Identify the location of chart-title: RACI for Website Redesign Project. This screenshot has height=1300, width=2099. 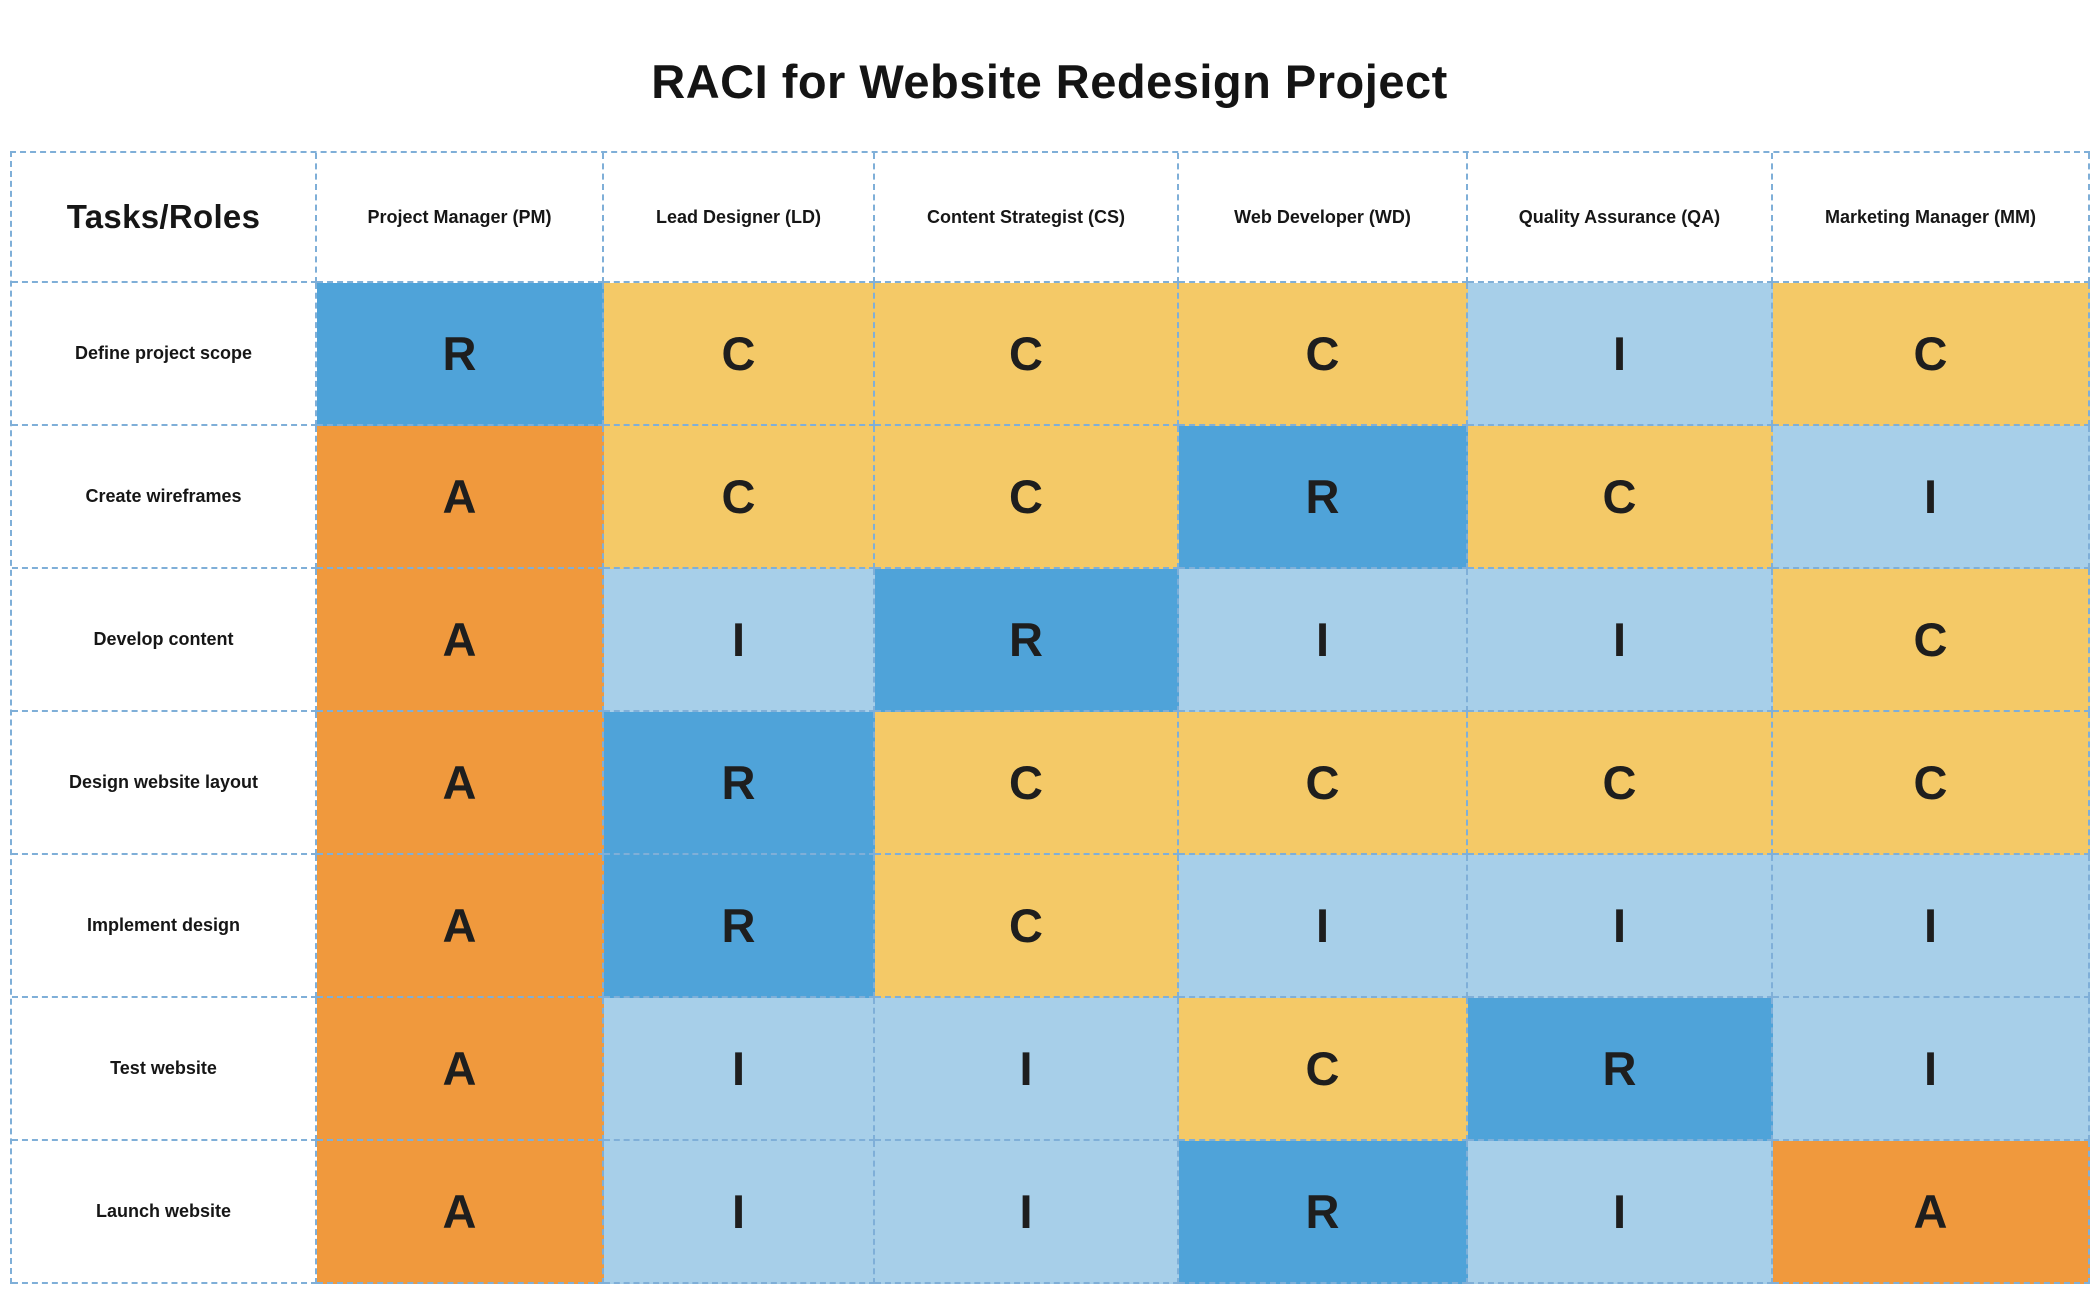
(1049, 81).